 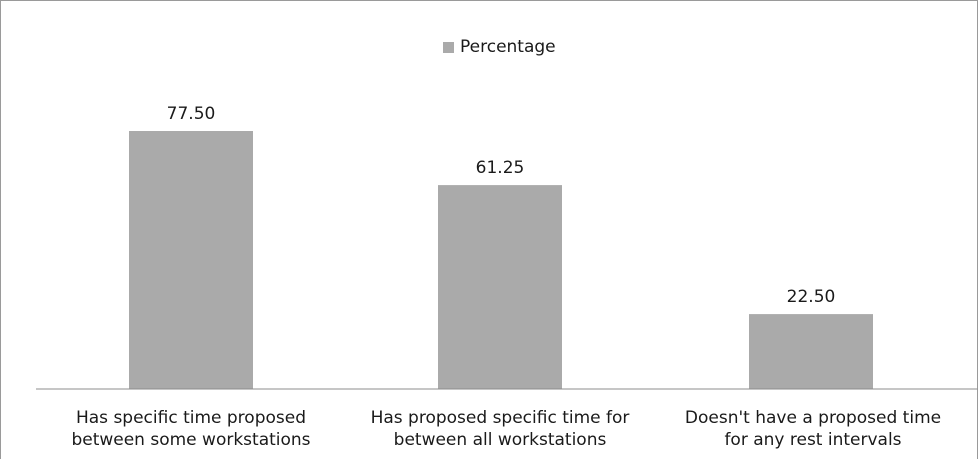 I want to click on category-label-1-line-2: between some workstations, so click(x=191, y=440).